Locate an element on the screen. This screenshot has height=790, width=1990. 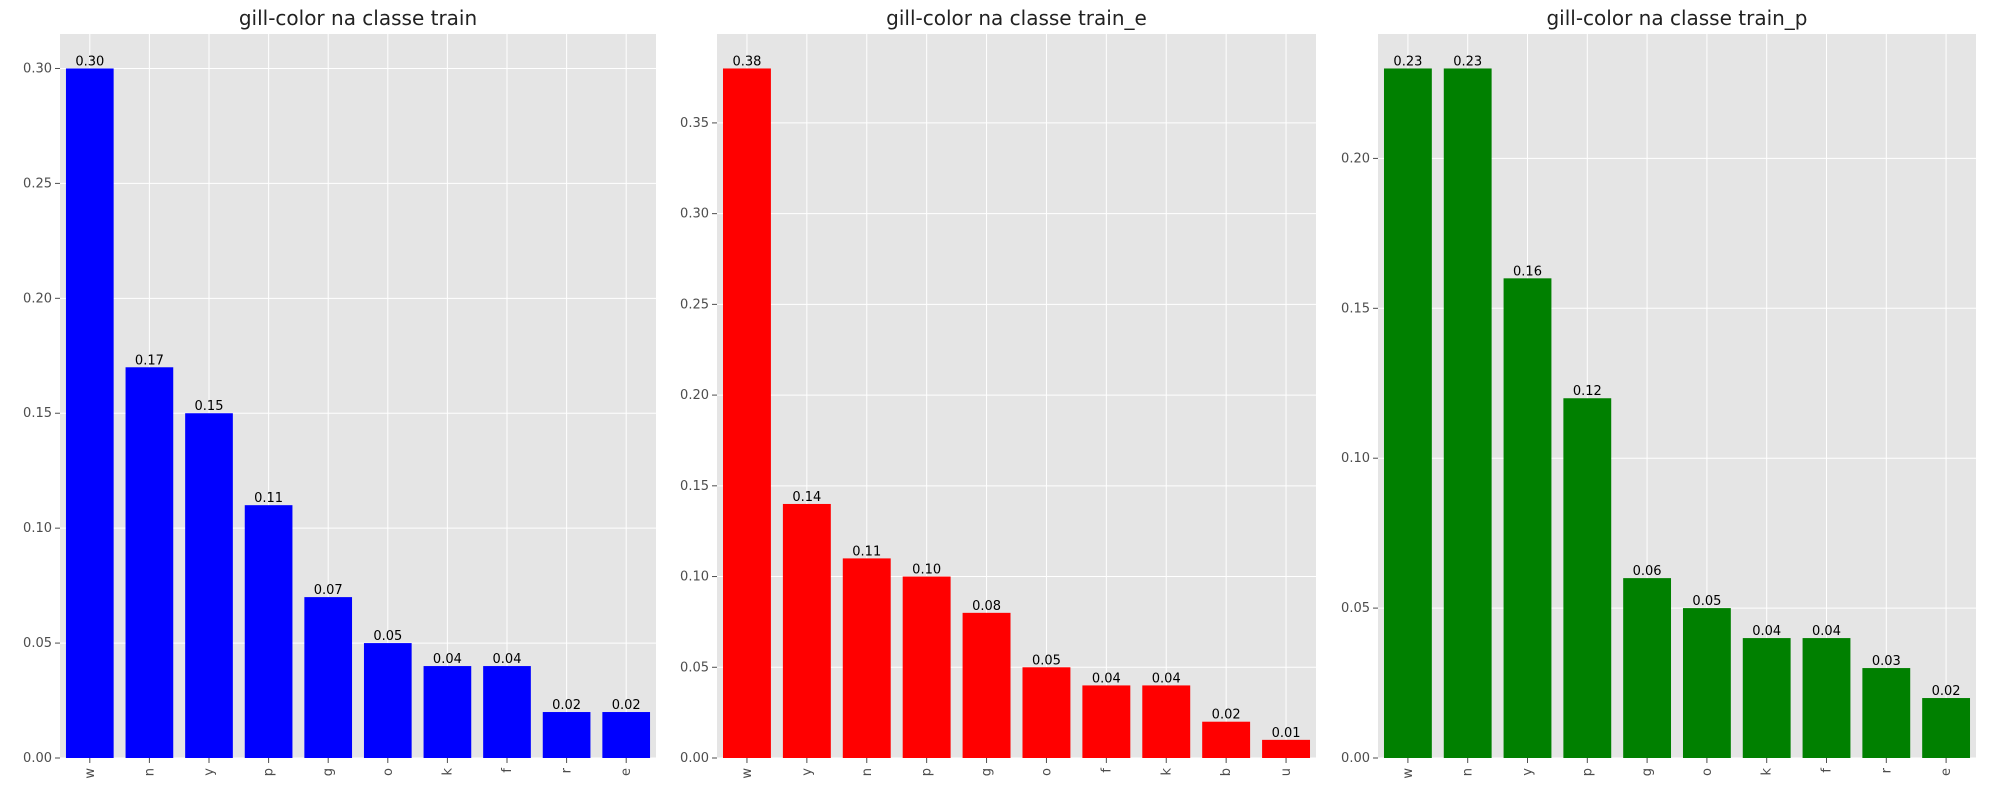
bar-y is located at coordinates (1527, 518).